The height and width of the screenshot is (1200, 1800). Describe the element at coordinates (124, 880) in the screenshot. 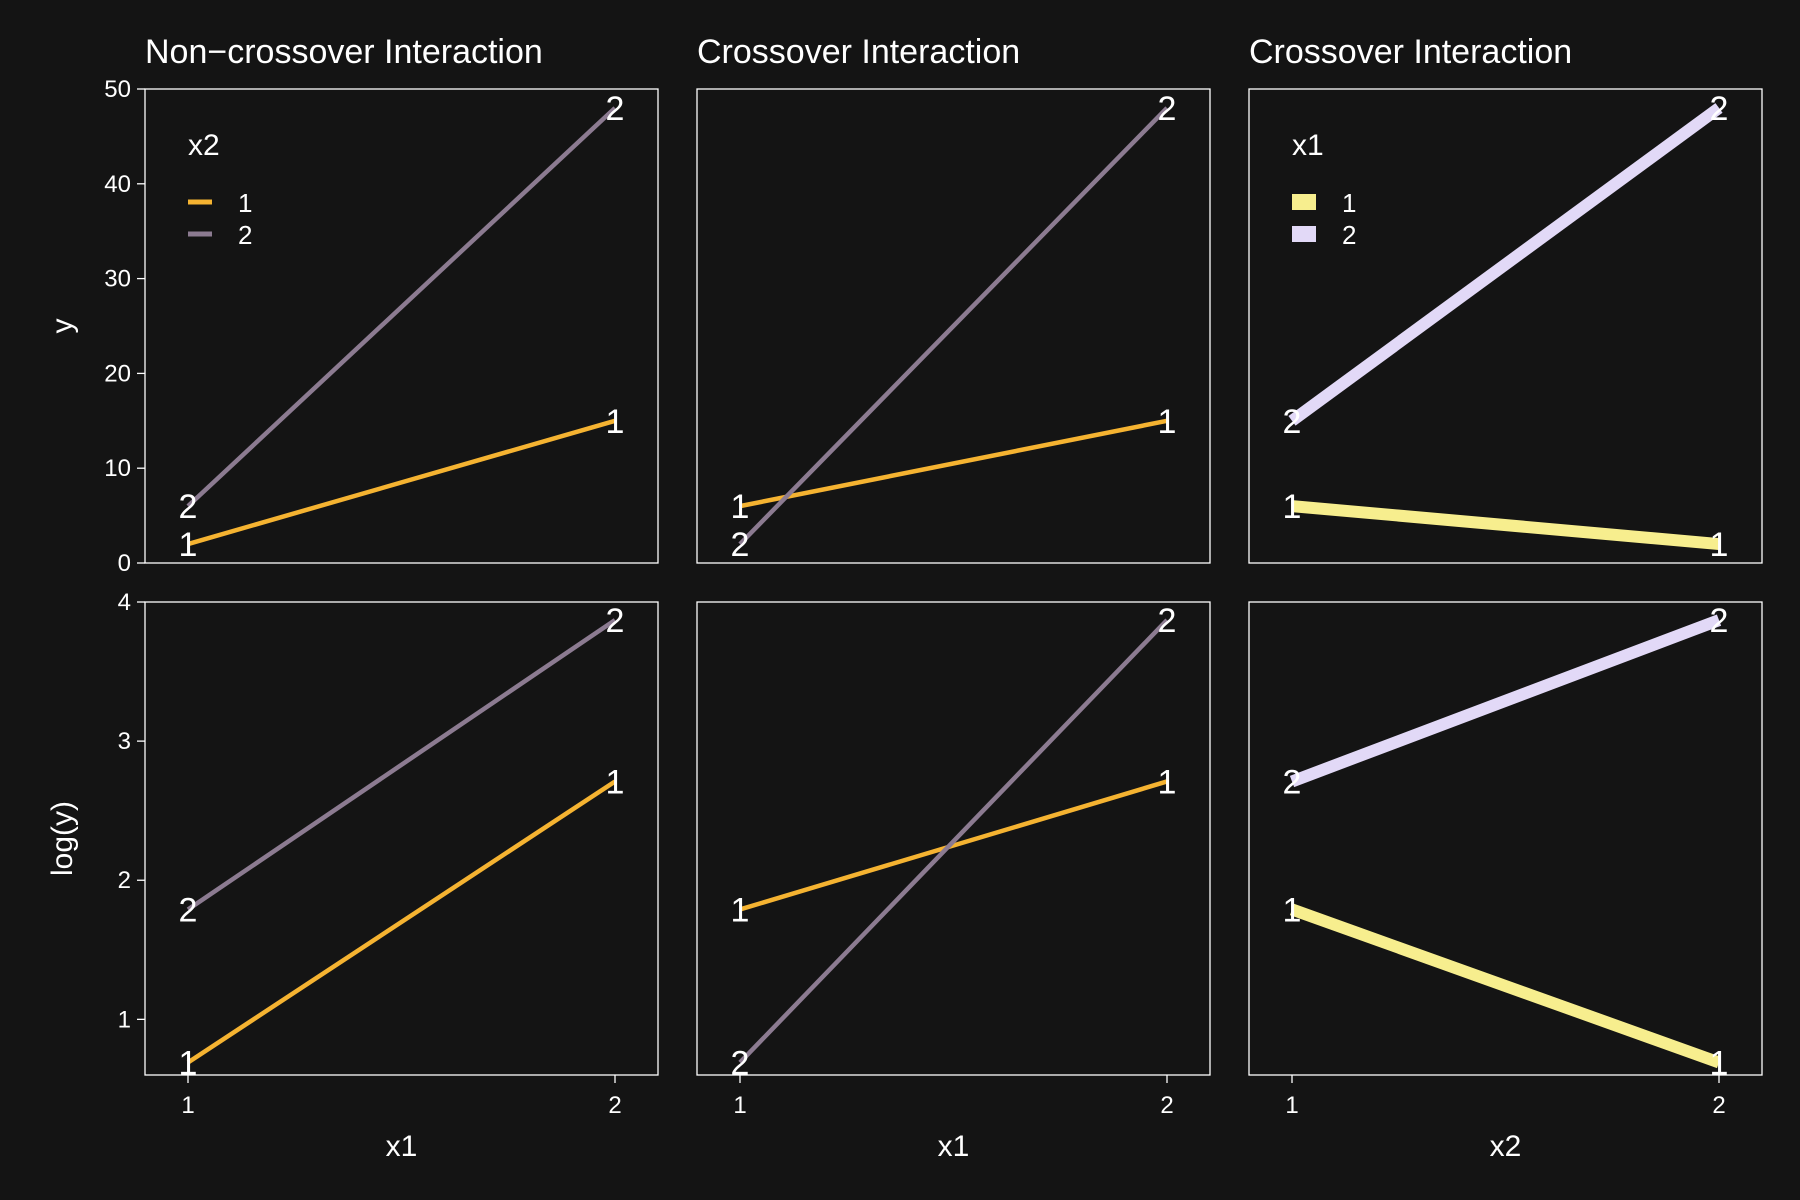

I see `y-tick-label: 2` at that location.